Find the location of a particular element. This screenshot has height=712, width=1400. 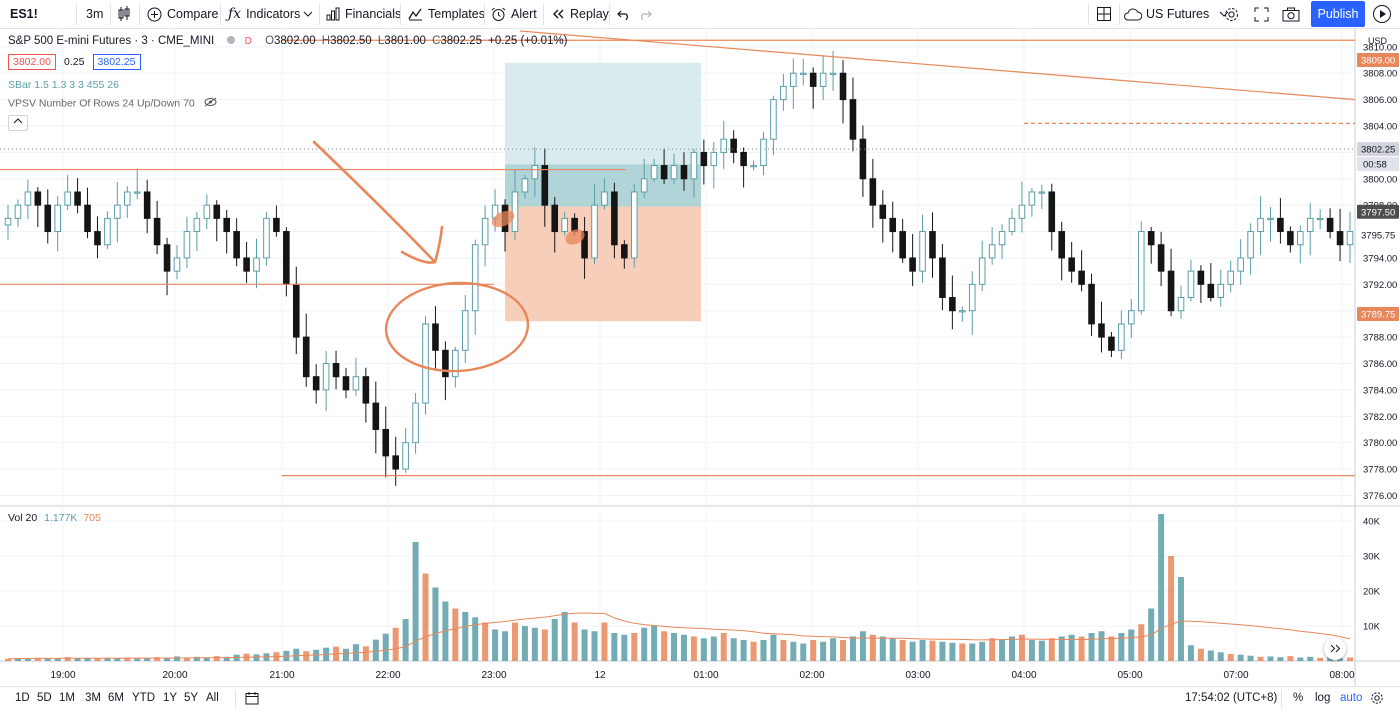

financials-button: Financials is located at coordinates (363, 14).